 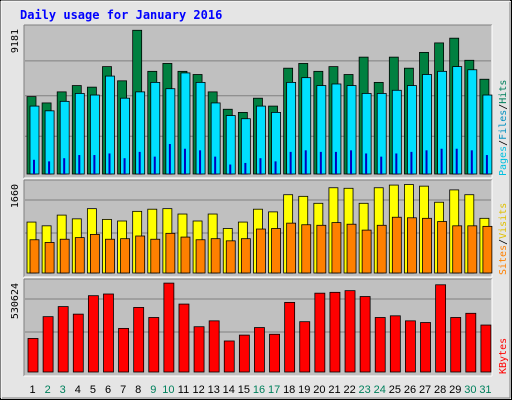 What do you see at coordinates (485, 390) in the screenshot?
I see `x-tick-label-day-31: 31` at bounding box center [485, 390].